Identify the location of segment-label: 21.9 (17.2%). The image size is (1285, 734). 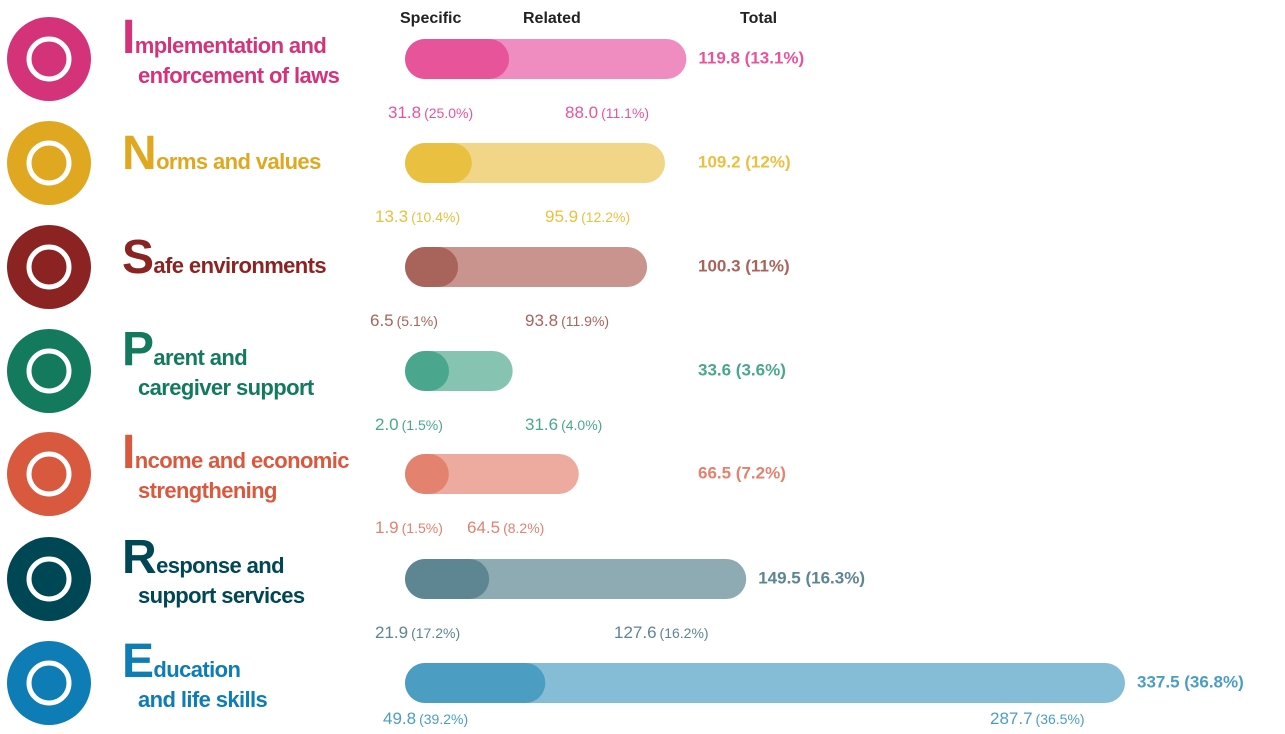
(417, 632).